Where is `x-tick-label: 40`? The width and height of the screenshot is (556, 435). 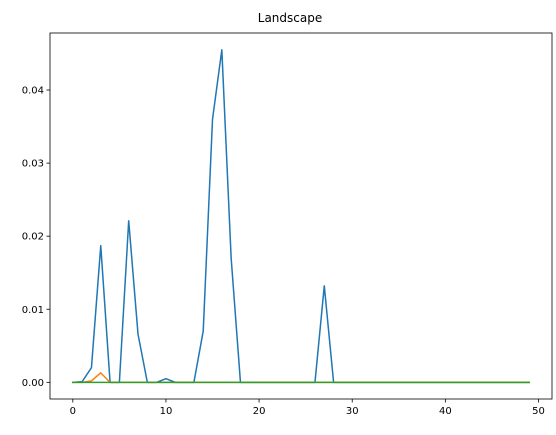 x-tick-label: 40 is located at coordinates (445, 411).